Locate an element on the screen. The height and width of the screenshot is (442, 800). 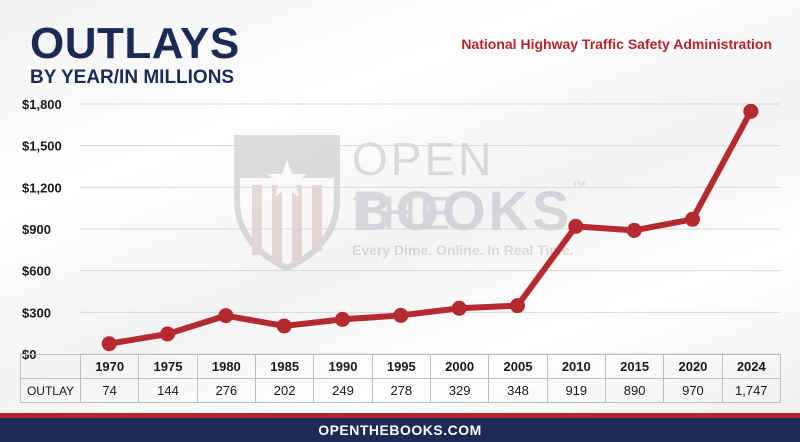
x-tick-label: 2020 is located at coordinates (693, 366).